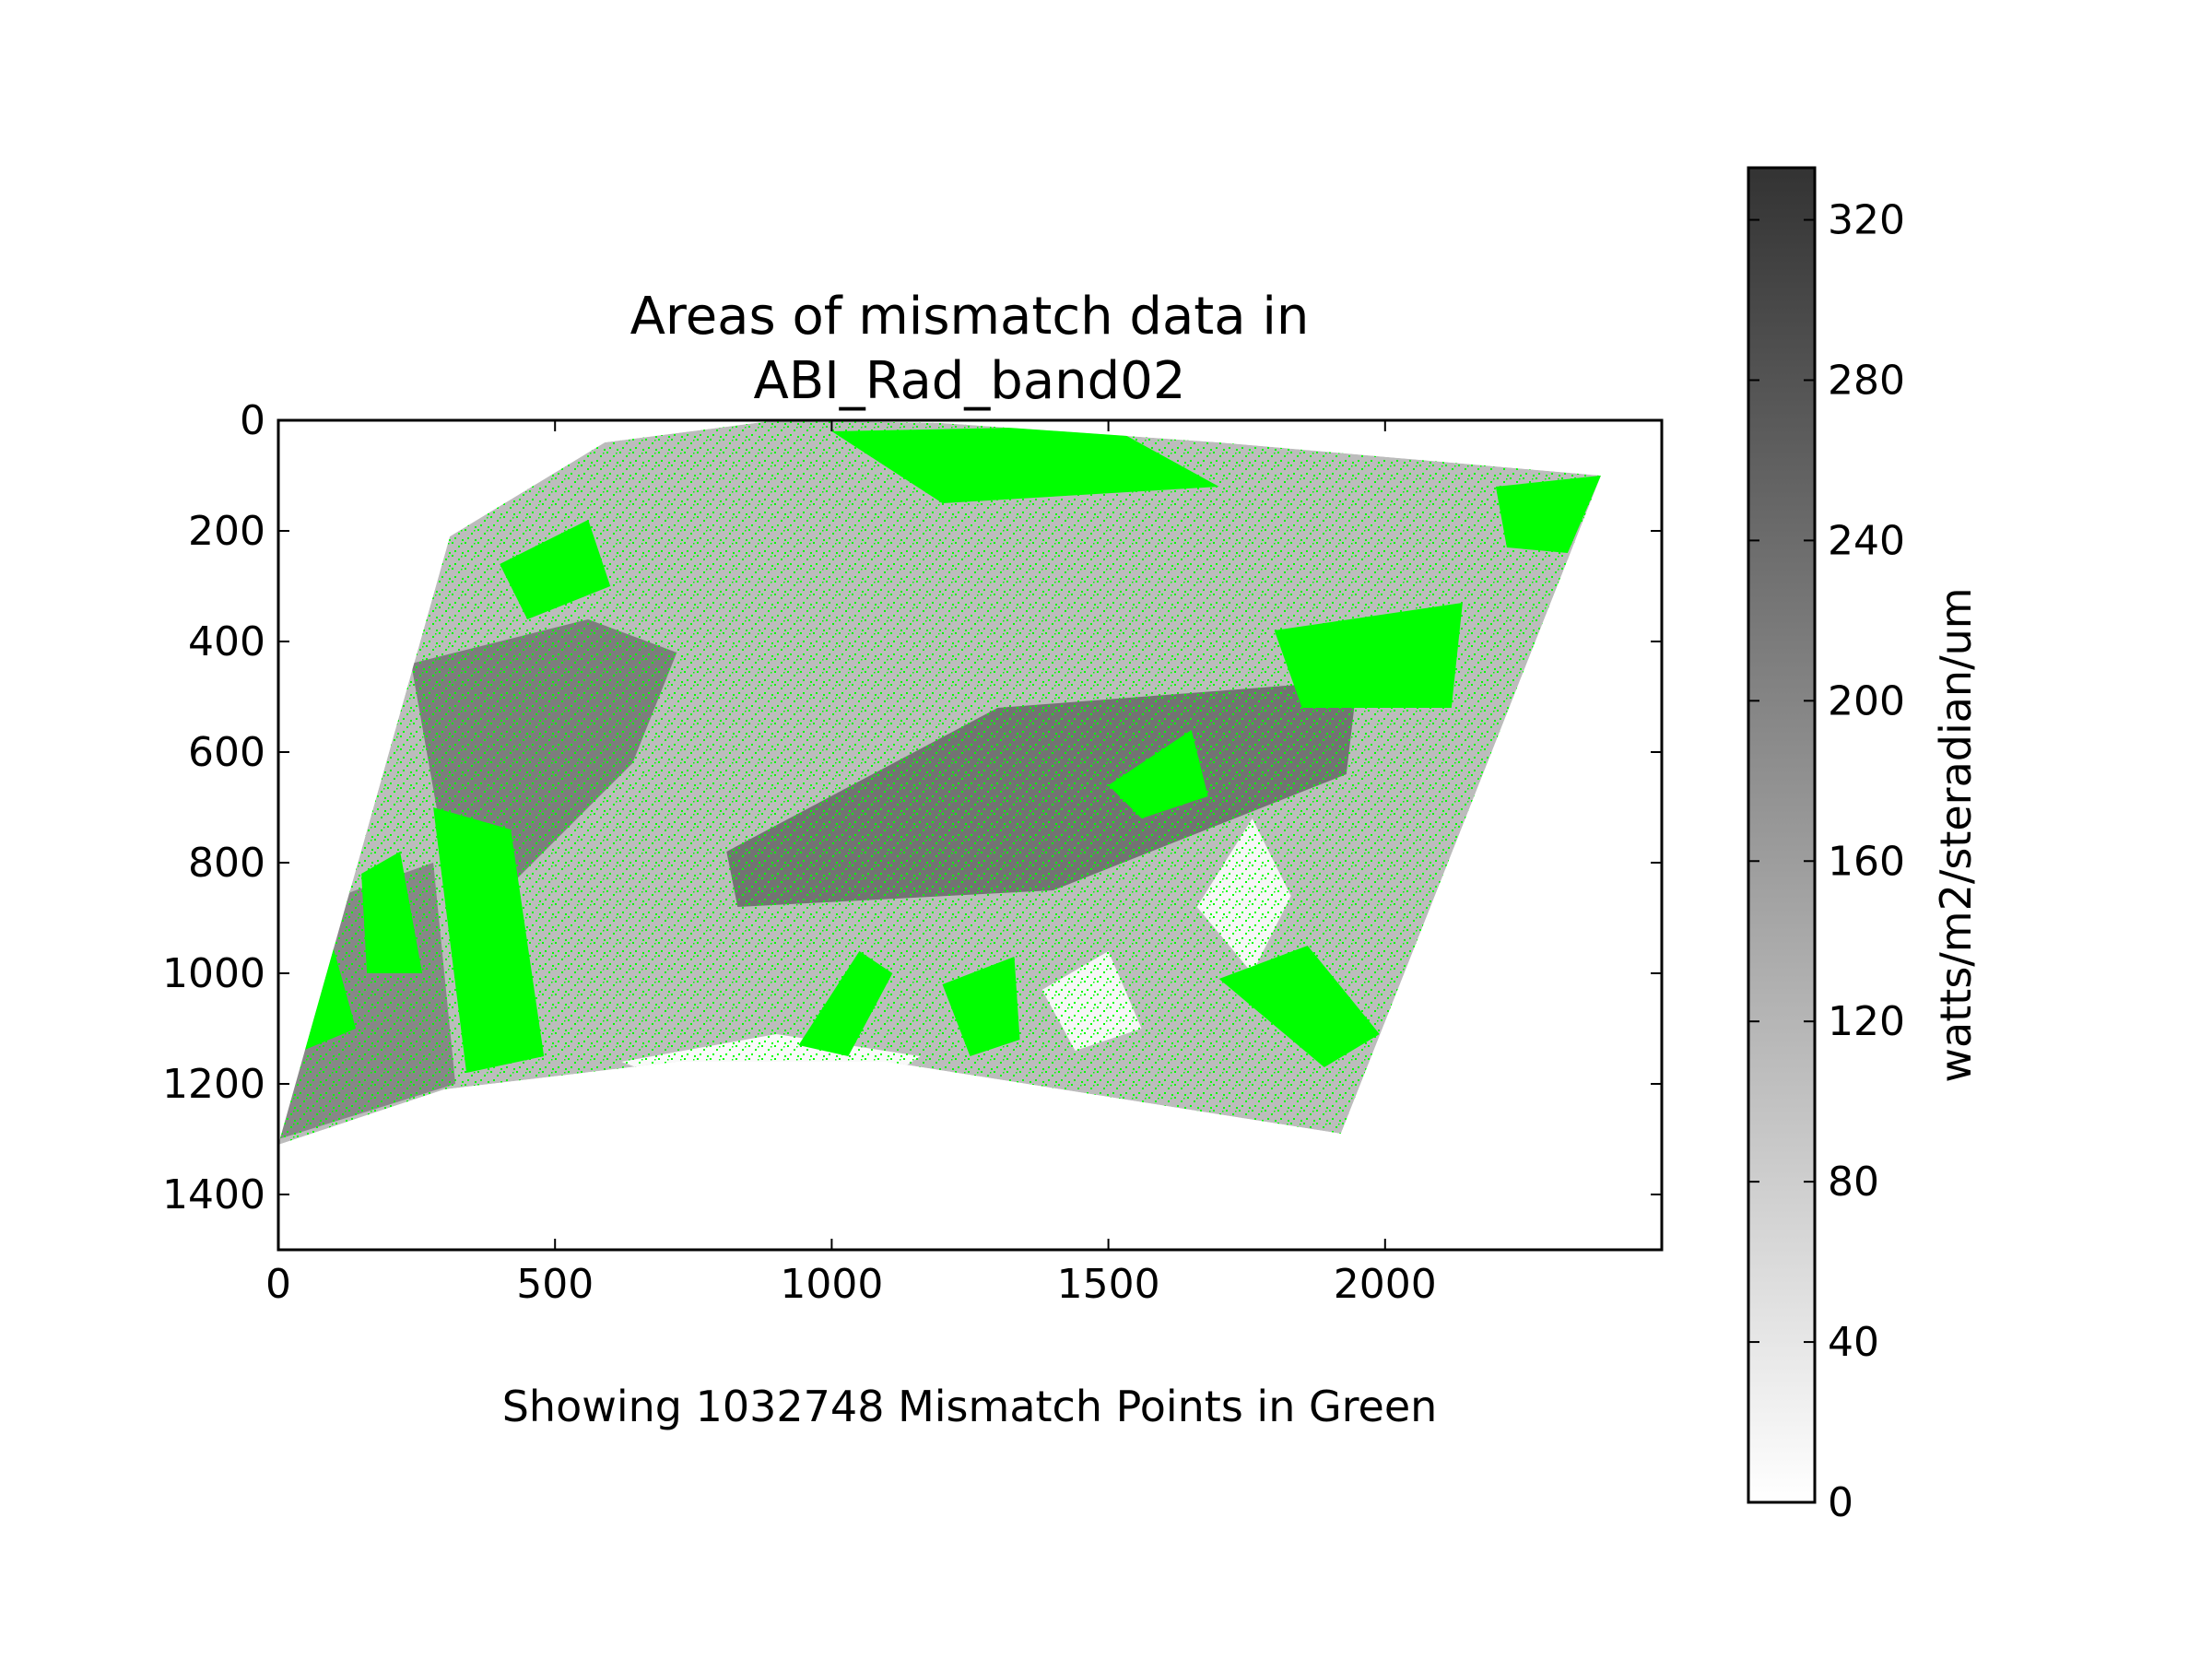 The height and width of the screenshot is (1659, 2212). What do you see at coordinates (1866, 861) in the screenshot?
I see `colorbar-tick-label: 160` at bounding box center [1866, 861].